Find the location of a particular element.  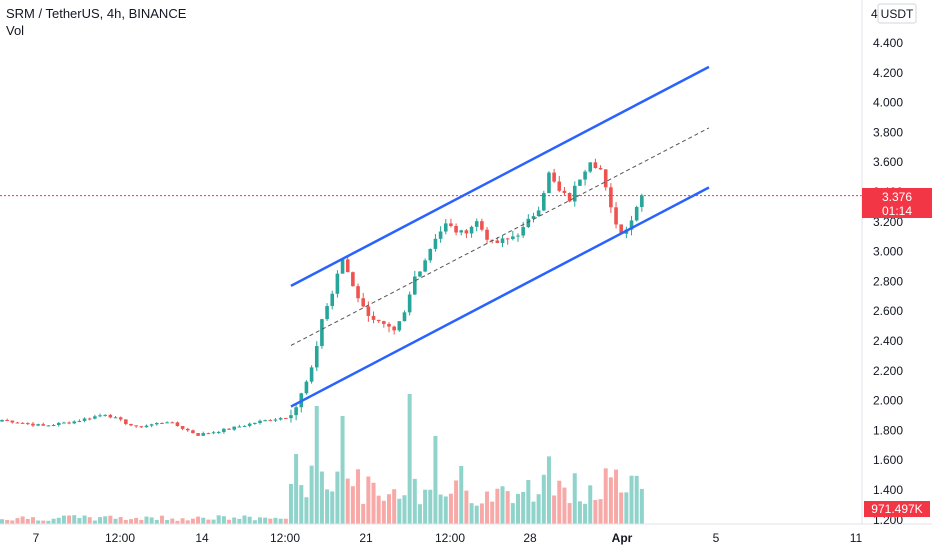

volume-value: 971.497K is located at coordinates (896, 509).